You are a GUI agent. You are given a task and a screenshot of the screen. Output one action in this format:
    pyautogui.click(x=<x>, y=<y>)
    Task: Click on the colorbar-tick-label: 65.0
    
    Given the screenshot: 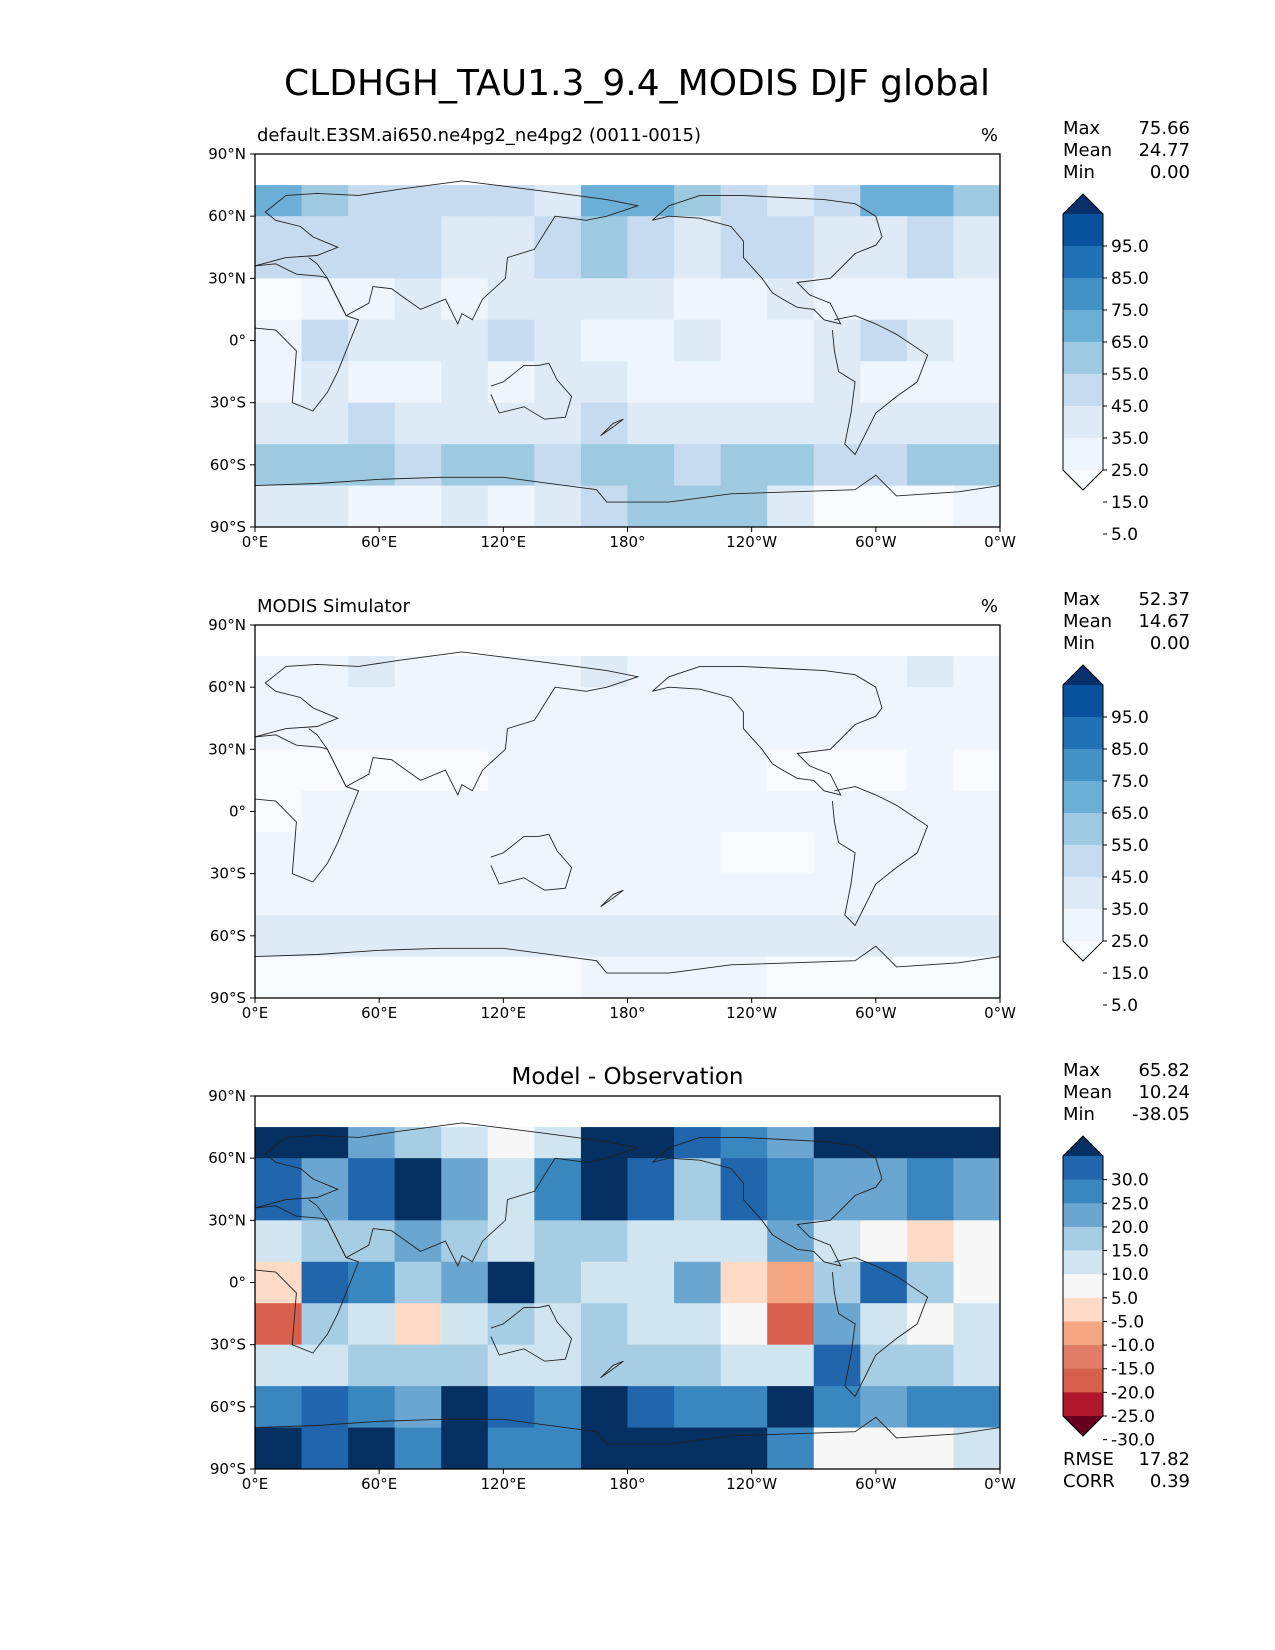 What is the action you would take?
    pyautogui.click(x=1130, y=343)
    